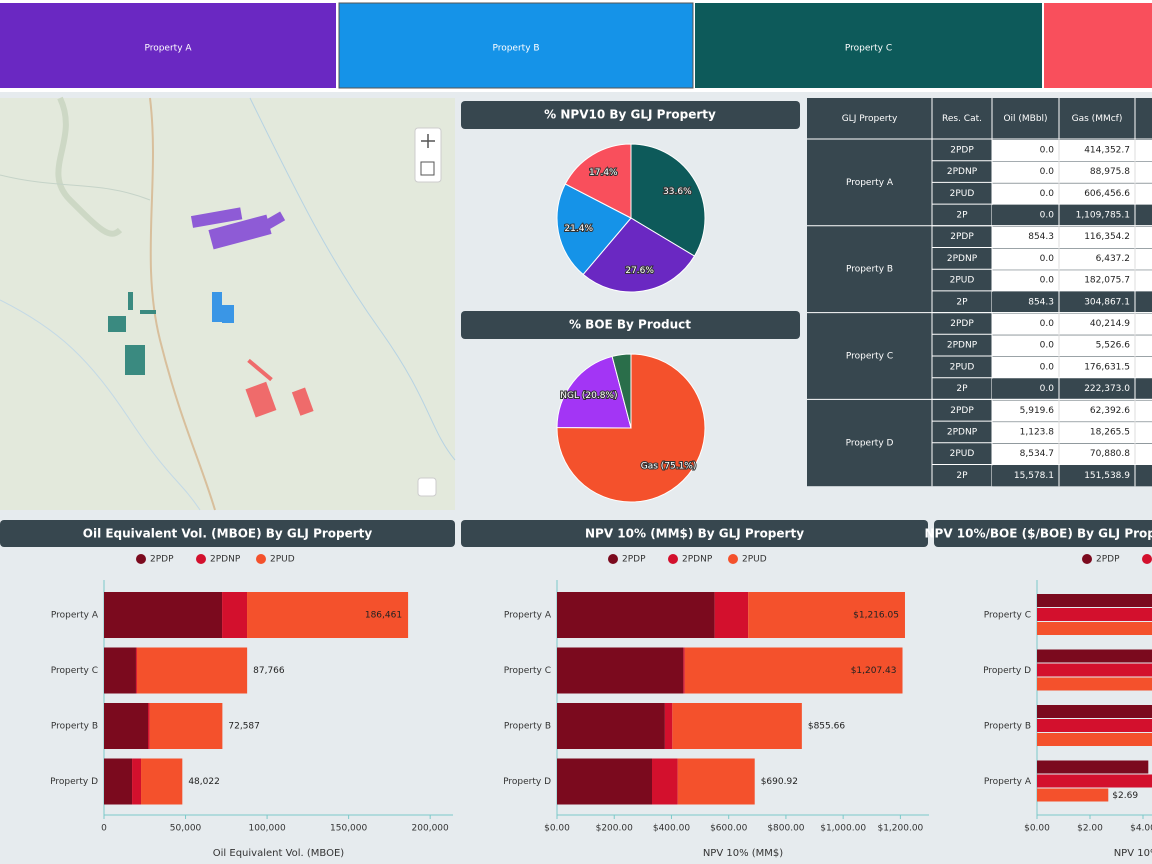  I want to click on property-cell: Property C, so click(869, 357).